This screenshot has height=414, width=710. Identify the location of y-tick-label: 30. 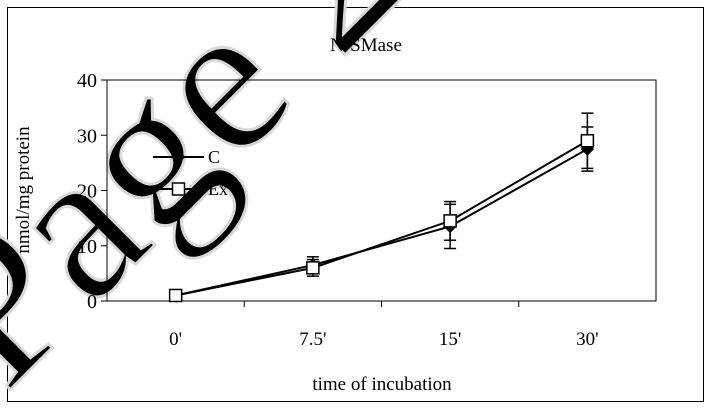
(87, 136).